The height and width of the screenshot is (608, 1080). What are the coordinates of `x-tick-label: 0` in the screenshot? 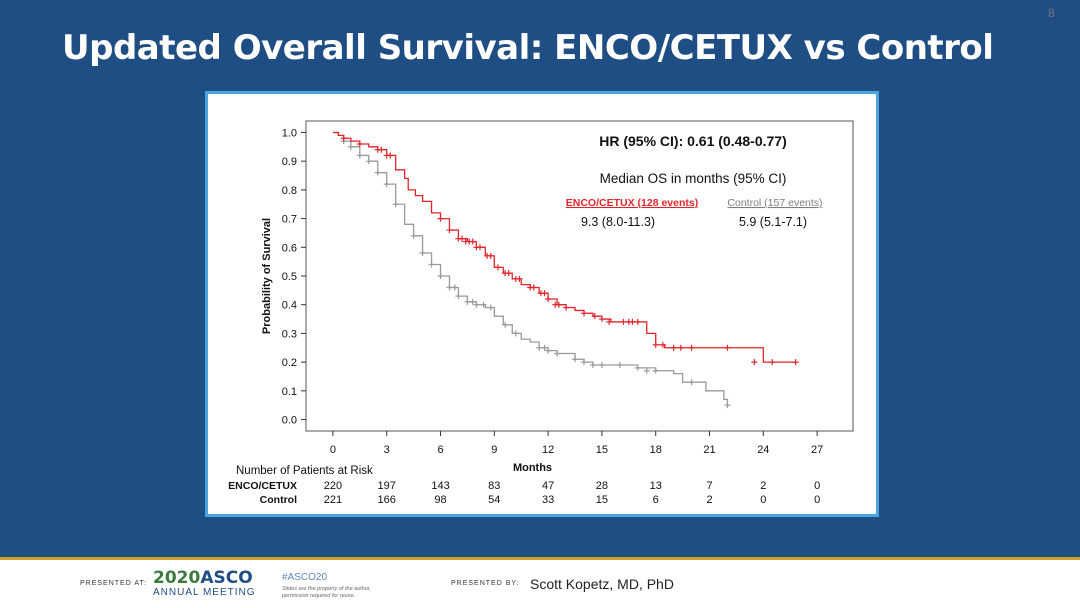 It's located at (333, 450).